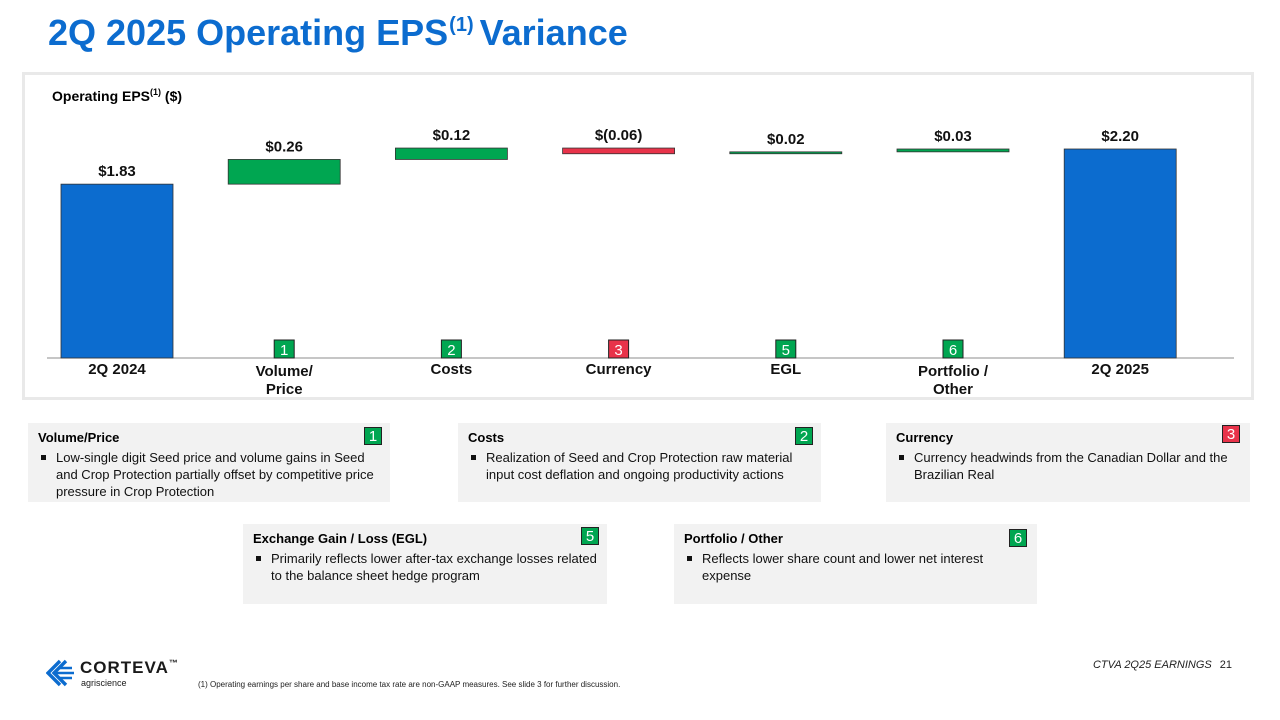  What do you see at coordinates (619, 369) in the screenshot?
I see `category-label: Currency` at bounding box center [619, 369].